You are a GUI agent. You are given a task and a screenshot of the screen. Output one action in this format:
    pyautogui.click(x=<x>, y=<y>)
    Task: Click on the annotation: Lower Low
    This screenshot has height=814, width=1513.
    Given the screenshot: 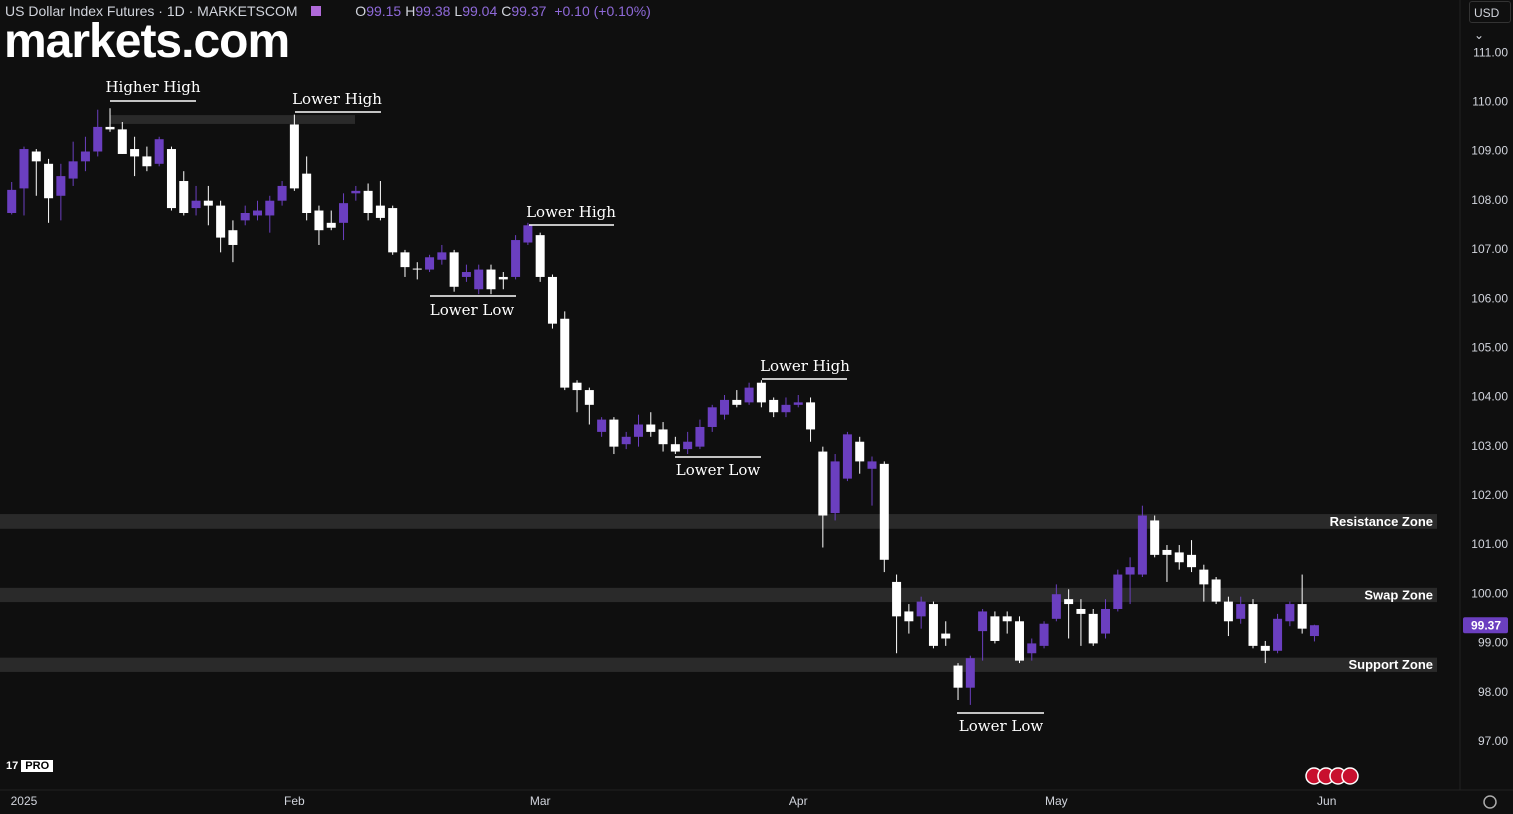 What is the action you would take?
    pyautogui.click(x=1001, y=726)
    